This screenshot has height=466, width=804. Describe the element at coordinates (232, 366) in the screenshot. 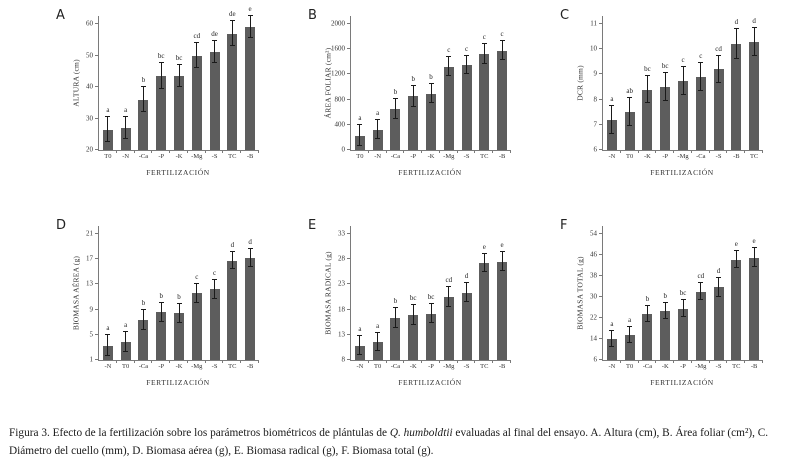

I see `x-tick-label: TC` at that location.